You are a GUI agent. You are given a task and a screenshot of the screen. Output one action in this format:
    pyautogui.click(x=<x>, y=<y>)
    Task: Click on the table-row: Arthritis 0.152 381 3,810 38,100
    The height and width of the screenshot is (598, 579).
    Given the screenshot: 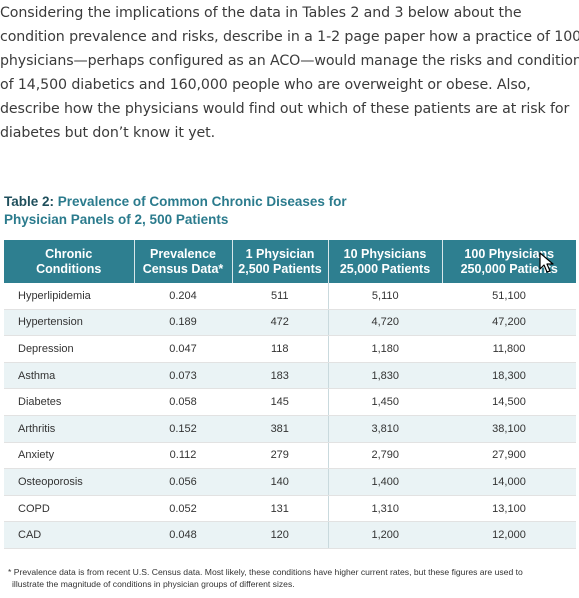 What is the action you would take?
    pyautogui.click(x=290, y=429)
    